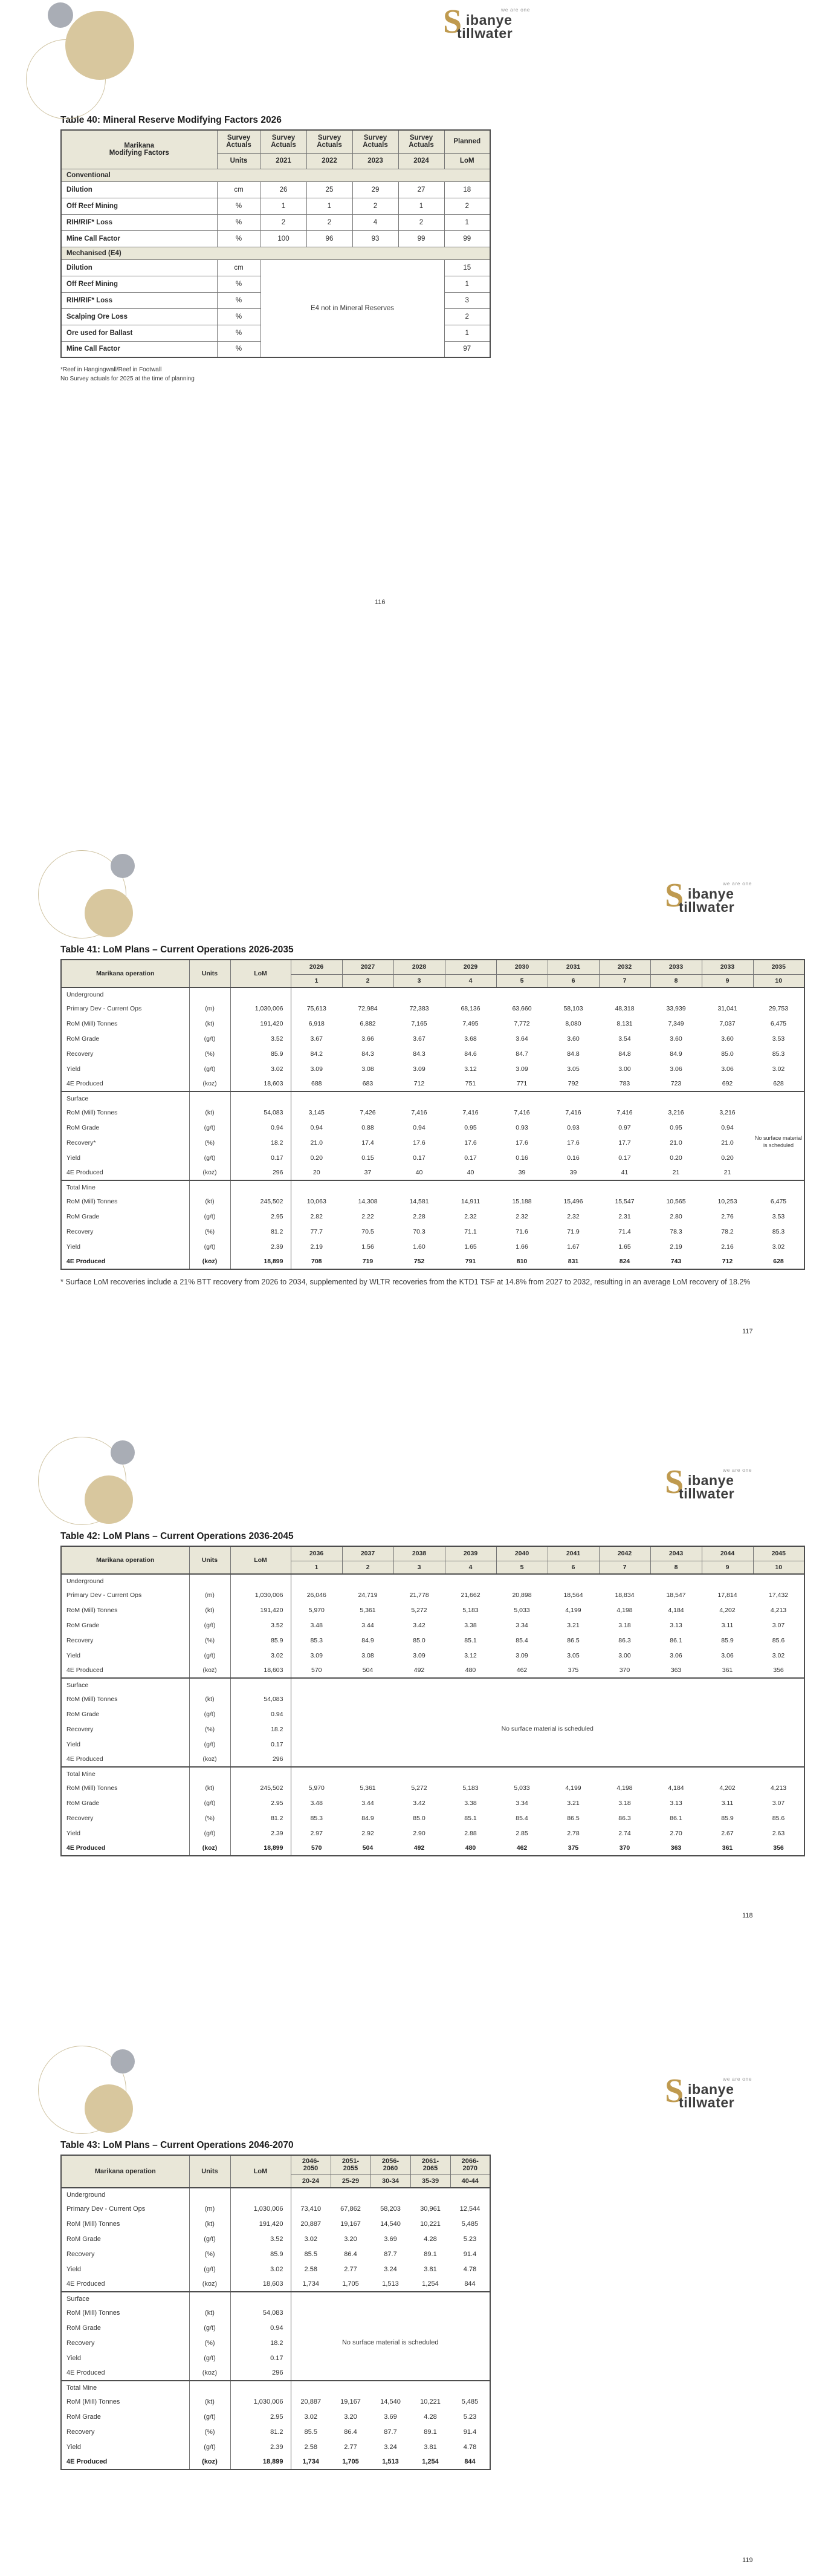 Image resolution: width=825 pixels, height=2576 pixels. What do you see at coordinates (238, 284) in the screenshot?
I see `cell-unit: %` at bounding box center [238, 284].